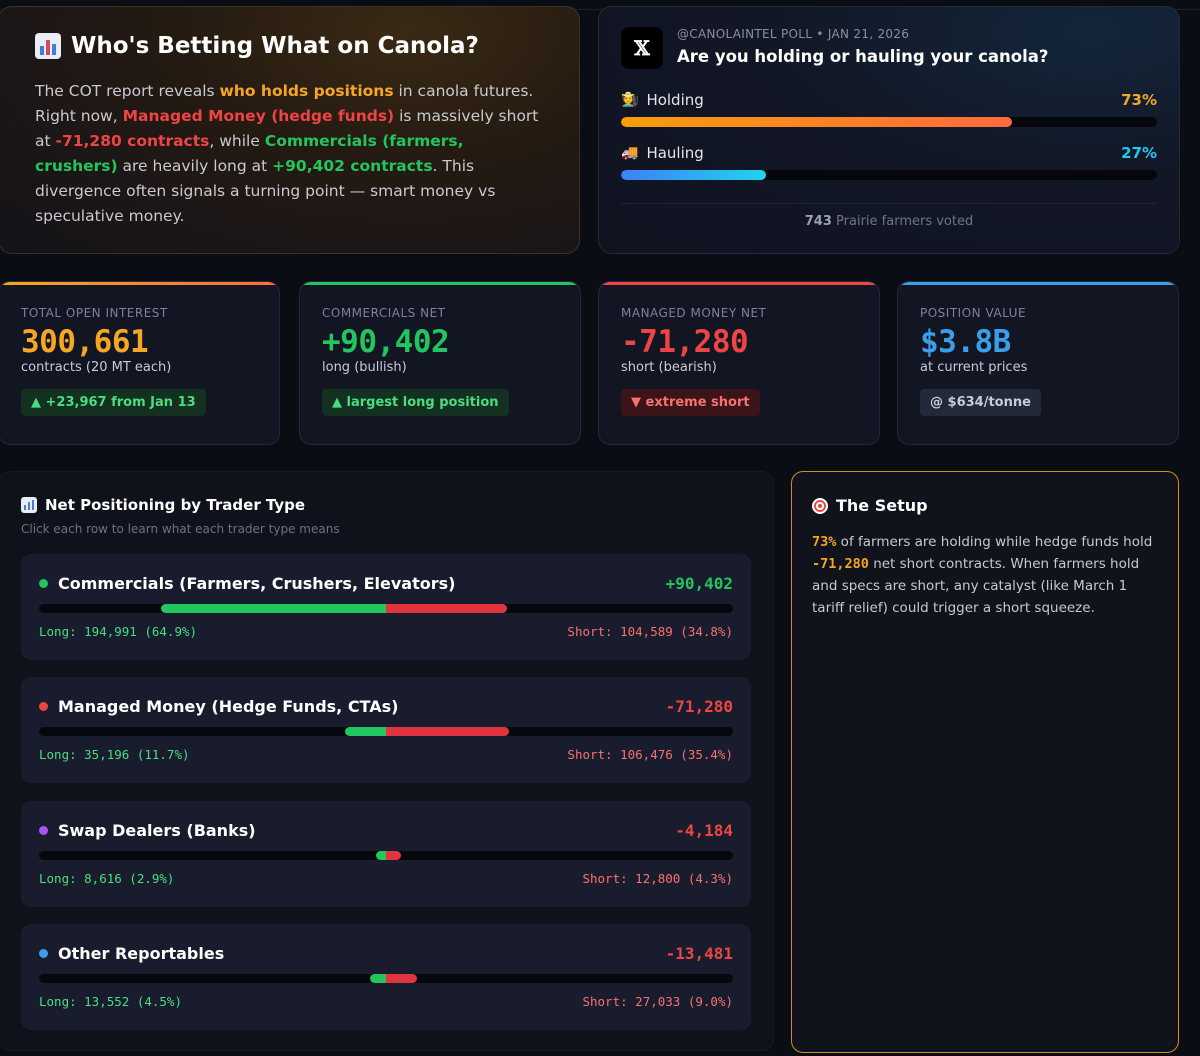  I want to click on poll-option-holding: 🧑‍🌾 Holding 73%, so click(889, 109).